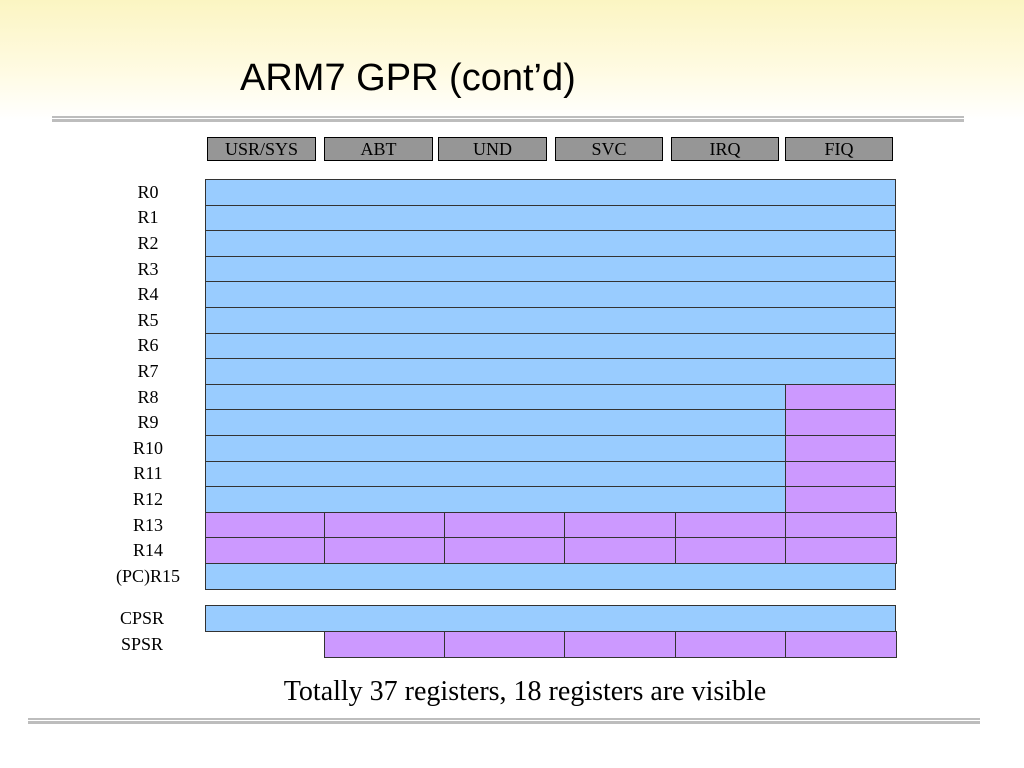 The width and height of the screenshot is (1024, 768). Describe the element at coordinates (142, 618) in the screenshot. I see `status-register-label: CPSR` at that location.